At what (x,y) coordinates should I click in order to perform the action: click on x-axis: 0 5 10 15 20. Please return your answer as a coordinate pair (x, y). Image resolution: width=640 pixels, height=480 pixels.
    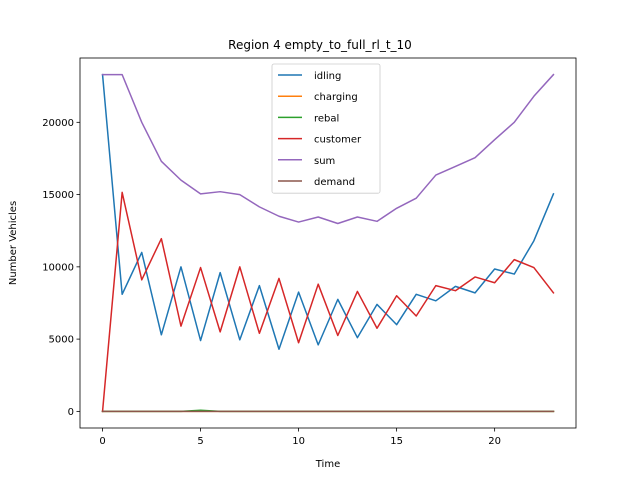
    Looking at the image, I should click on (300, 437).